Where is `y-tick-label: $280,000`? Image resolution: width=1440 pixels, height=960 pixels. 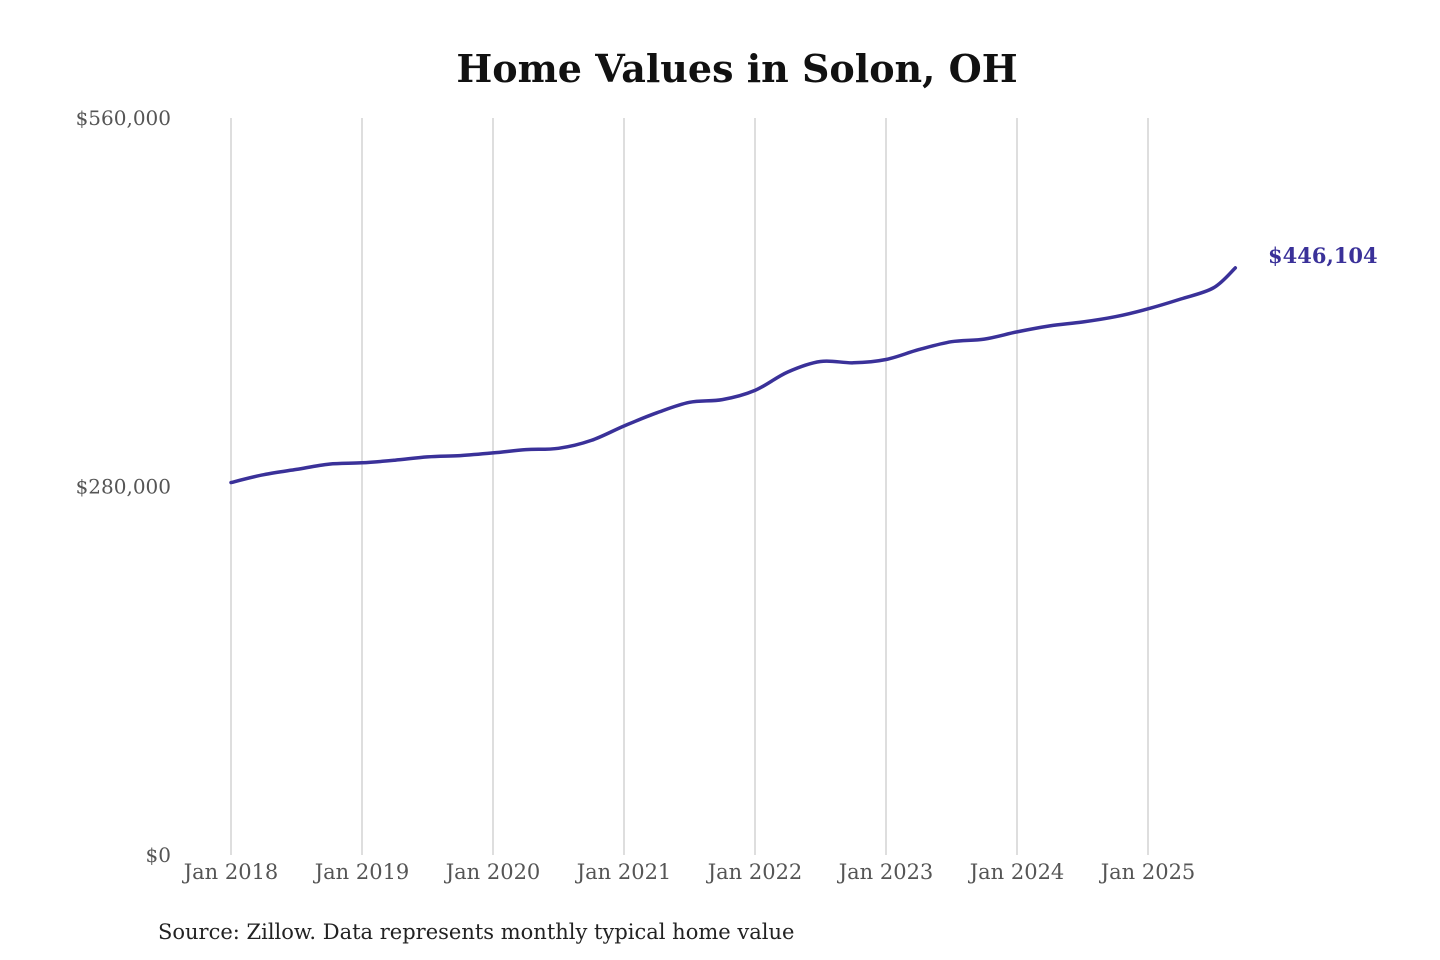
y-tick-label: $280,000 is located at coordinates (123, 487).